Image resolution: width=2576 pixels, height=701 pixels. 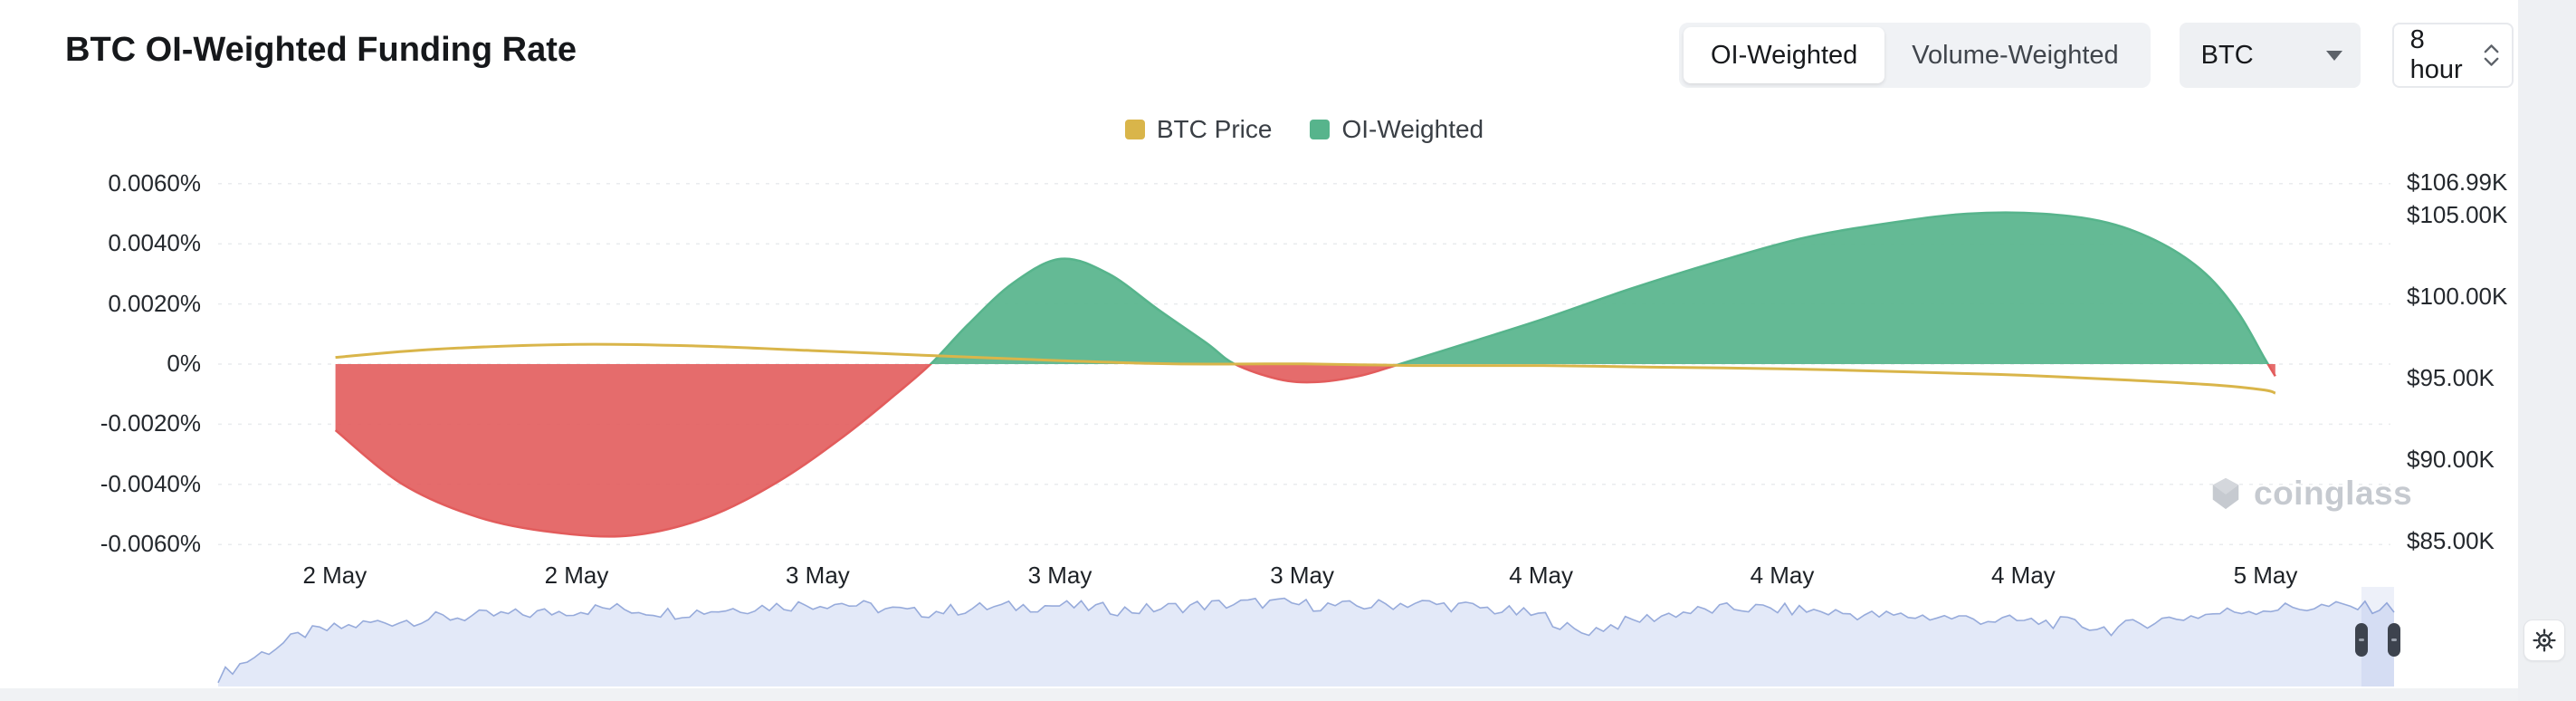 What do you see at coordinates (151, 423) in the screenshot?
I see `y-axis-label-left: -0.0020%` at bounding box center [151, 423].